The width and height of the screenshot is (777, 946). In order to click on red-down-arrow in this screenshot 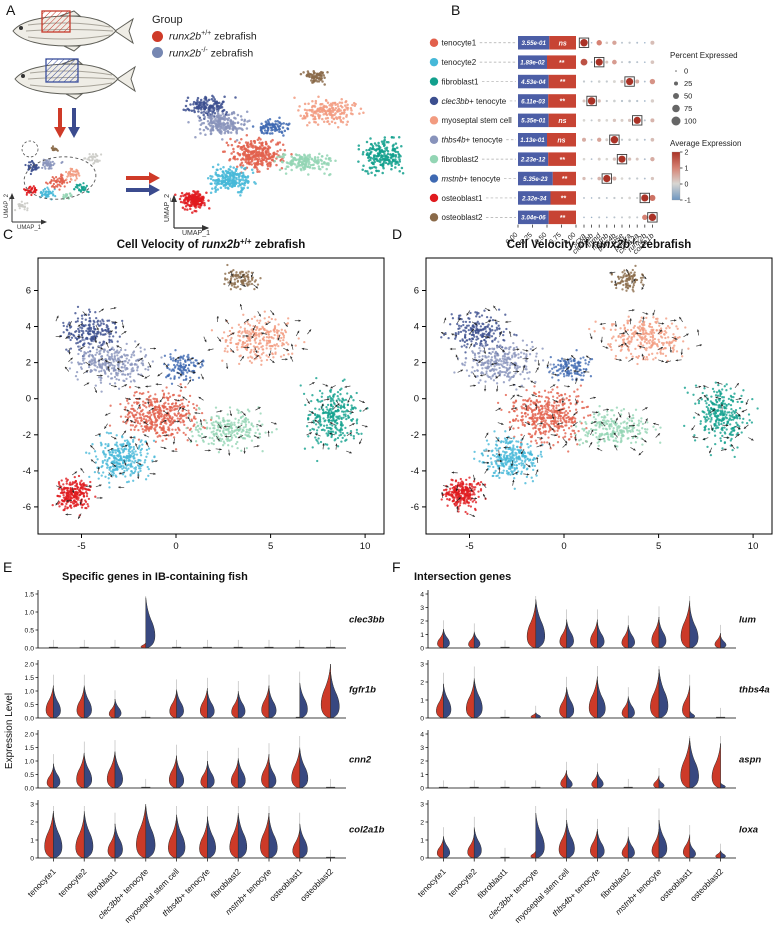, I will do `click(60, 123)`.